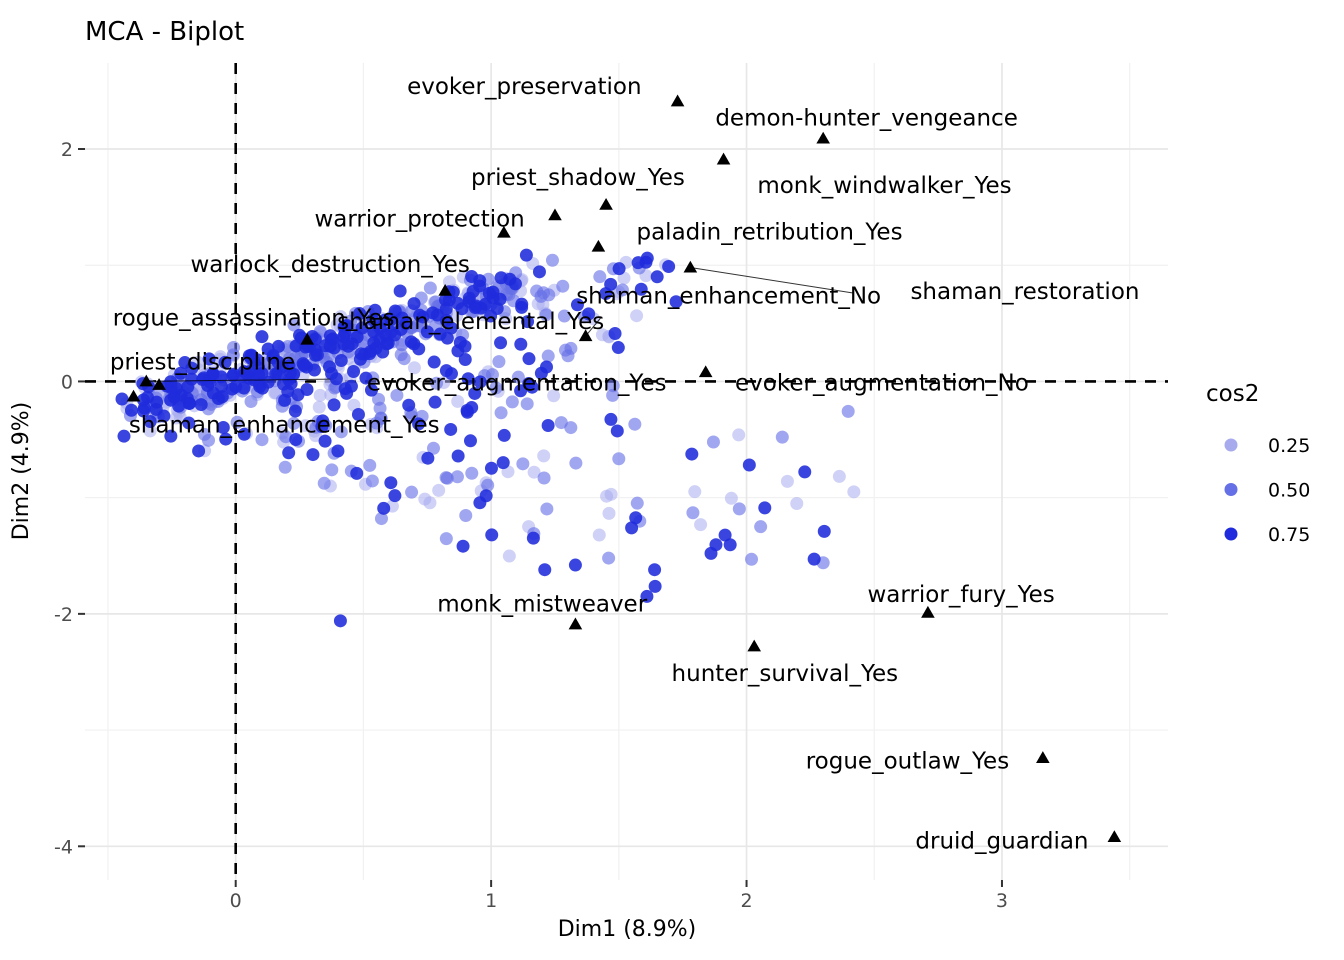  I want to click on y-tick-label: -2, so click(63, 615).